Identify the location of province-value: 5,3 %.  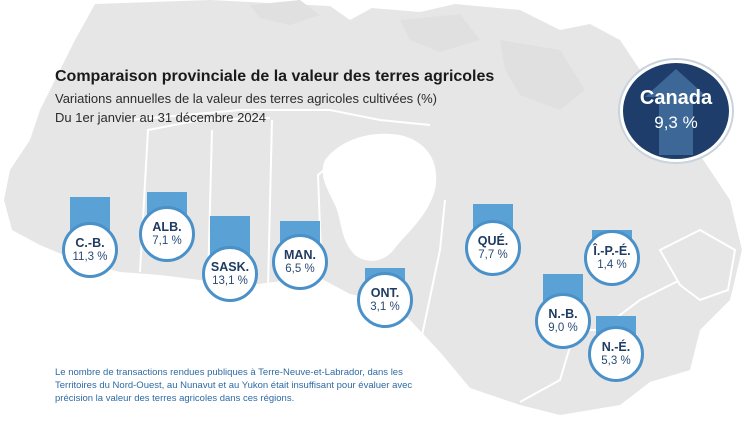
(616, 361).